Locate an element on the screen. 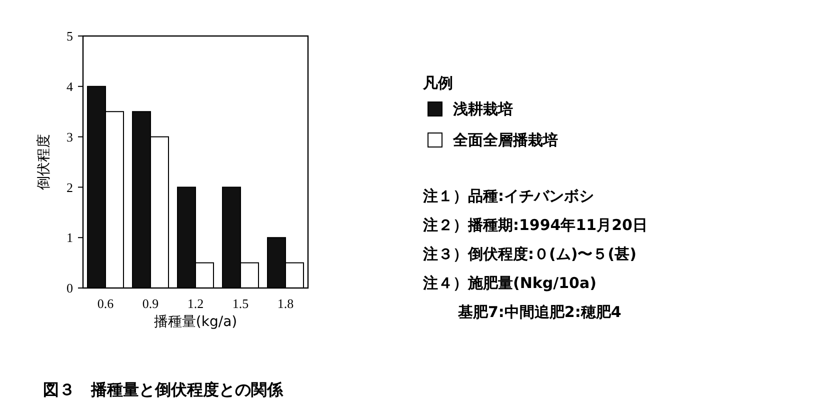  legend-title: 凡例 is located at coordinates (437, 83).